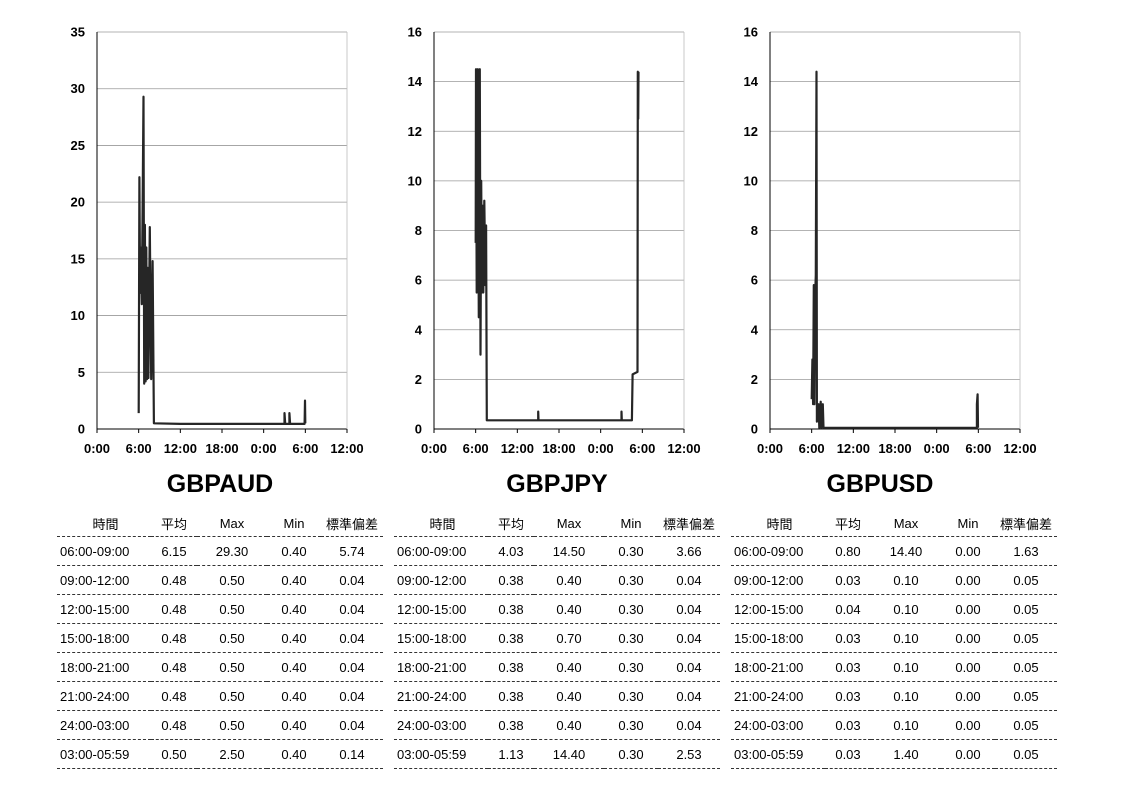 The width and height of the screenshot is (1121, 791). I want to click on gbpjpy-x-tick-label: 0:00, so click(601, 448).